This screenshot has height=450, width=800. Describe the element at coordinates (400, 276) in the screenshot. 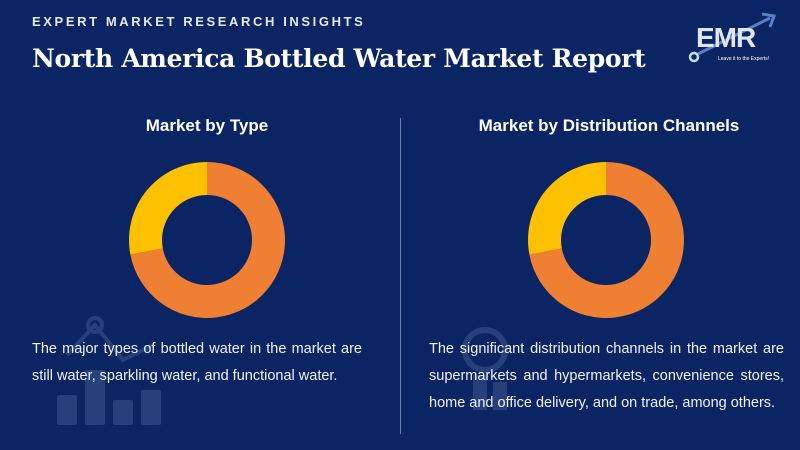

I see `divider` at that location.